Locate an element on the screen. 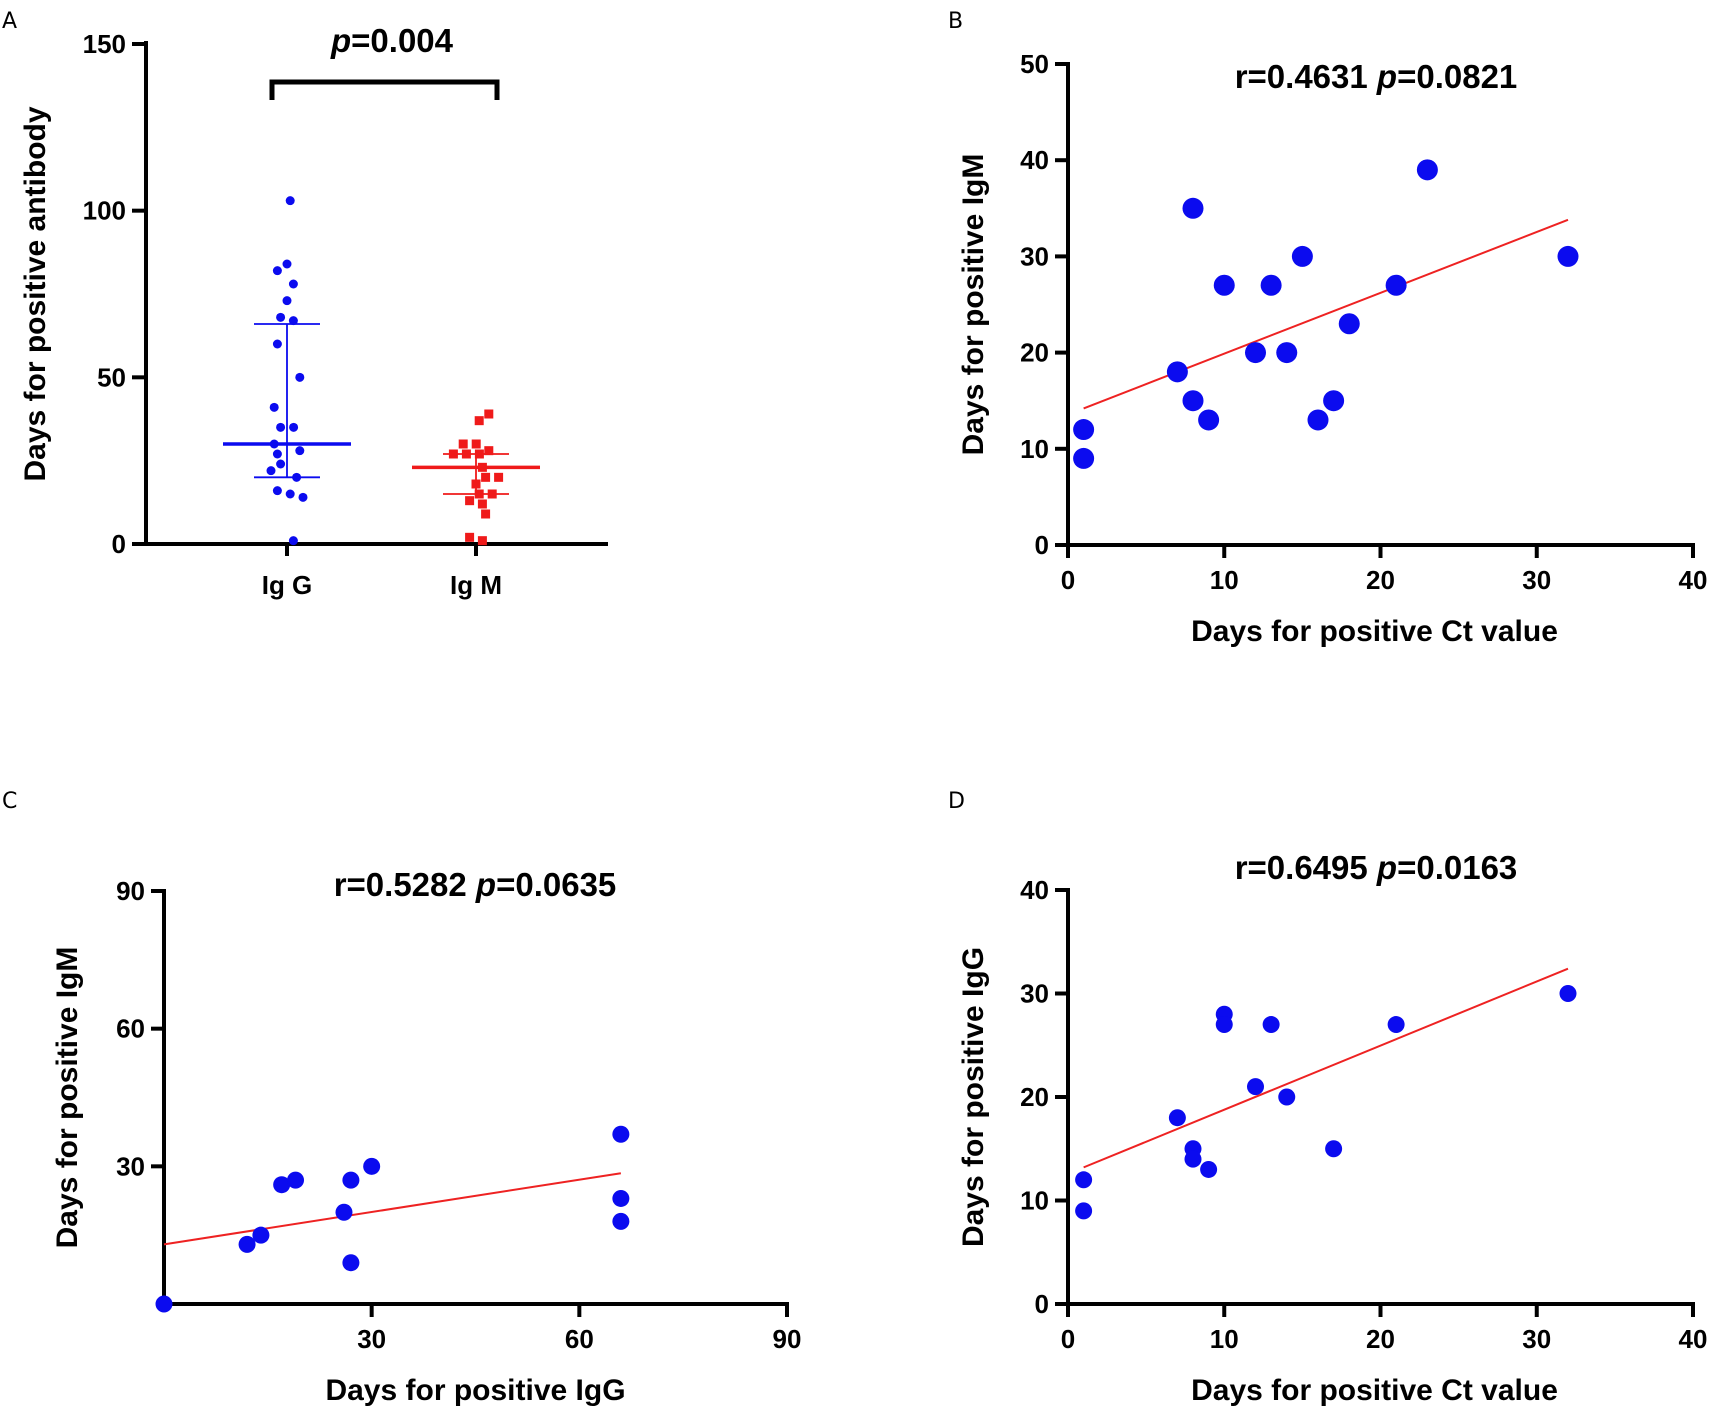 The width and height of the screenshot is (1712, 1423). panel-c-label: C is located at coordinates (9, 801).